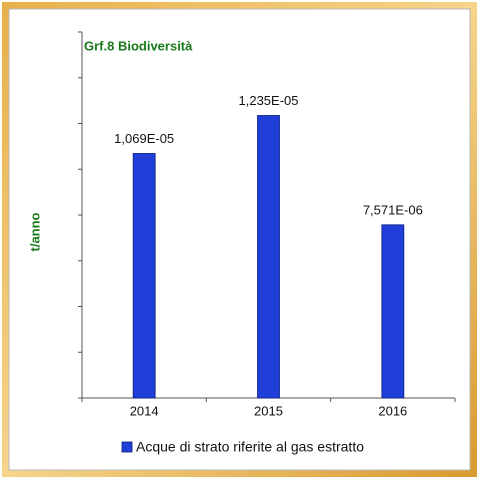 The image size is (479, 479). Describe the element at coordinates (392, 410) in the screenshot. I see `x-tick-label: 2016` at that location.